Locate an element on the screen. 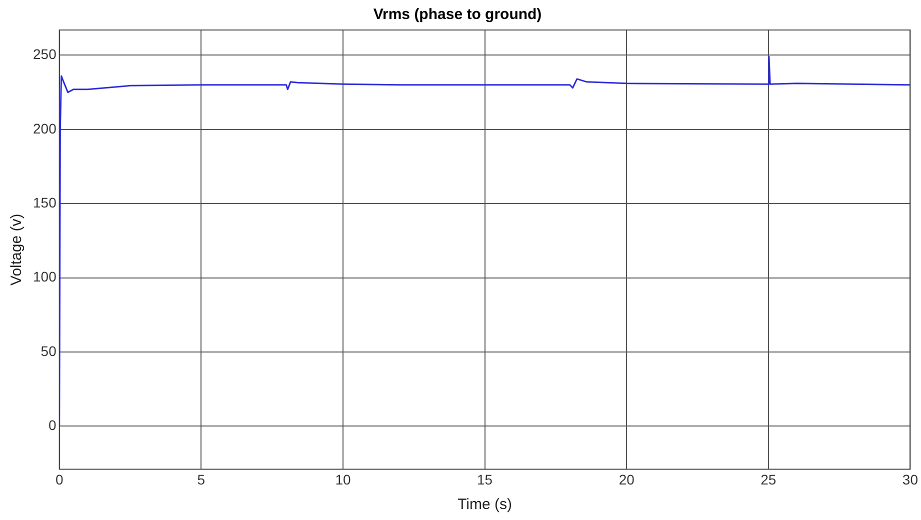 This screenshot has height=520, width=921. y-tick-label: 50 is located at coordinates (48, 350).